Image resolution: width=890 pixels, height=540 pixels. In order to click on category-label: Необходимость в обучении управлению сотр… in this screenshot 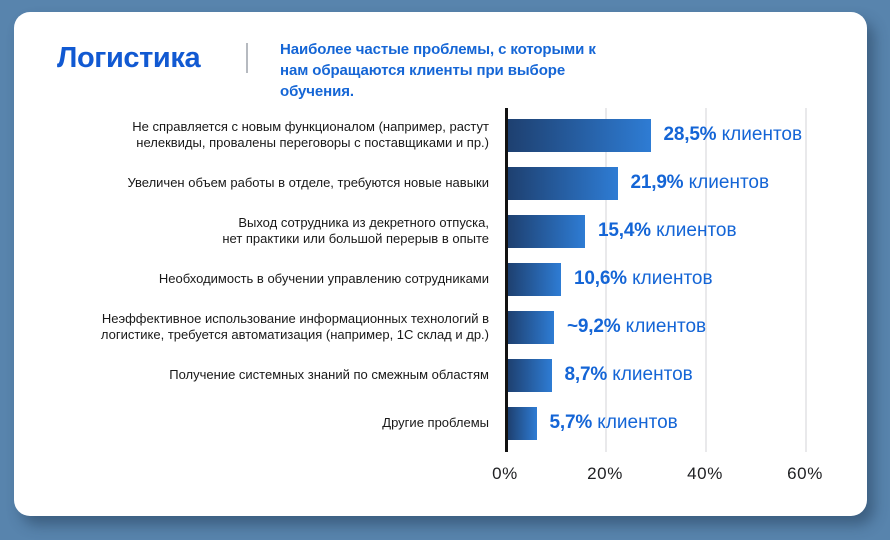, I will do `click(323, 278)`.